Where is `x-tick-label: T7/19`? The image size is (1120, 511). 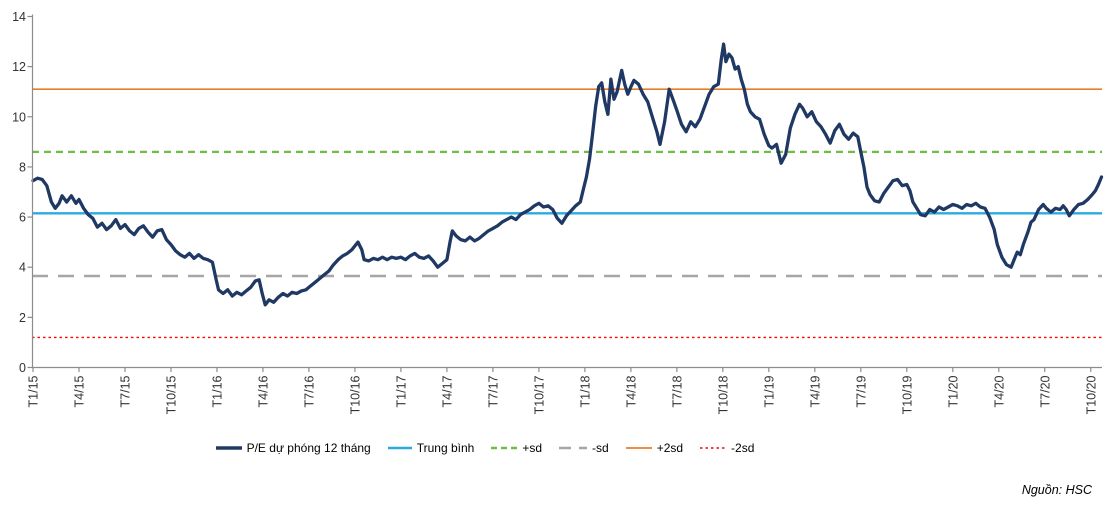
x-tick-label: T7/19 is located at coordinates (861, 391).